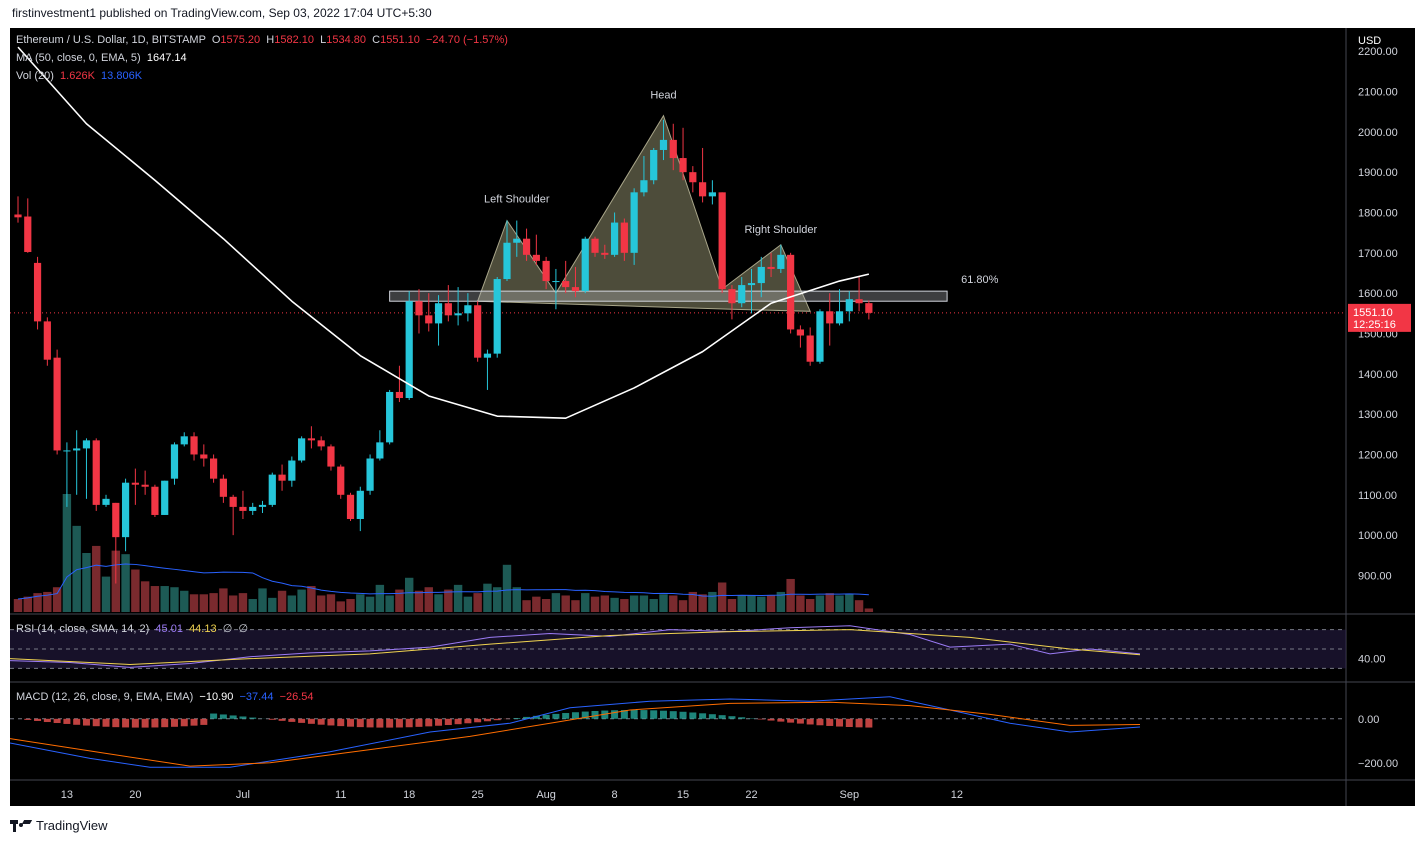  What do you see at coordinates (296, 697) in the screenshot?
I see `legend-macd-signal: −26.54` at bounding box center [296, 697].